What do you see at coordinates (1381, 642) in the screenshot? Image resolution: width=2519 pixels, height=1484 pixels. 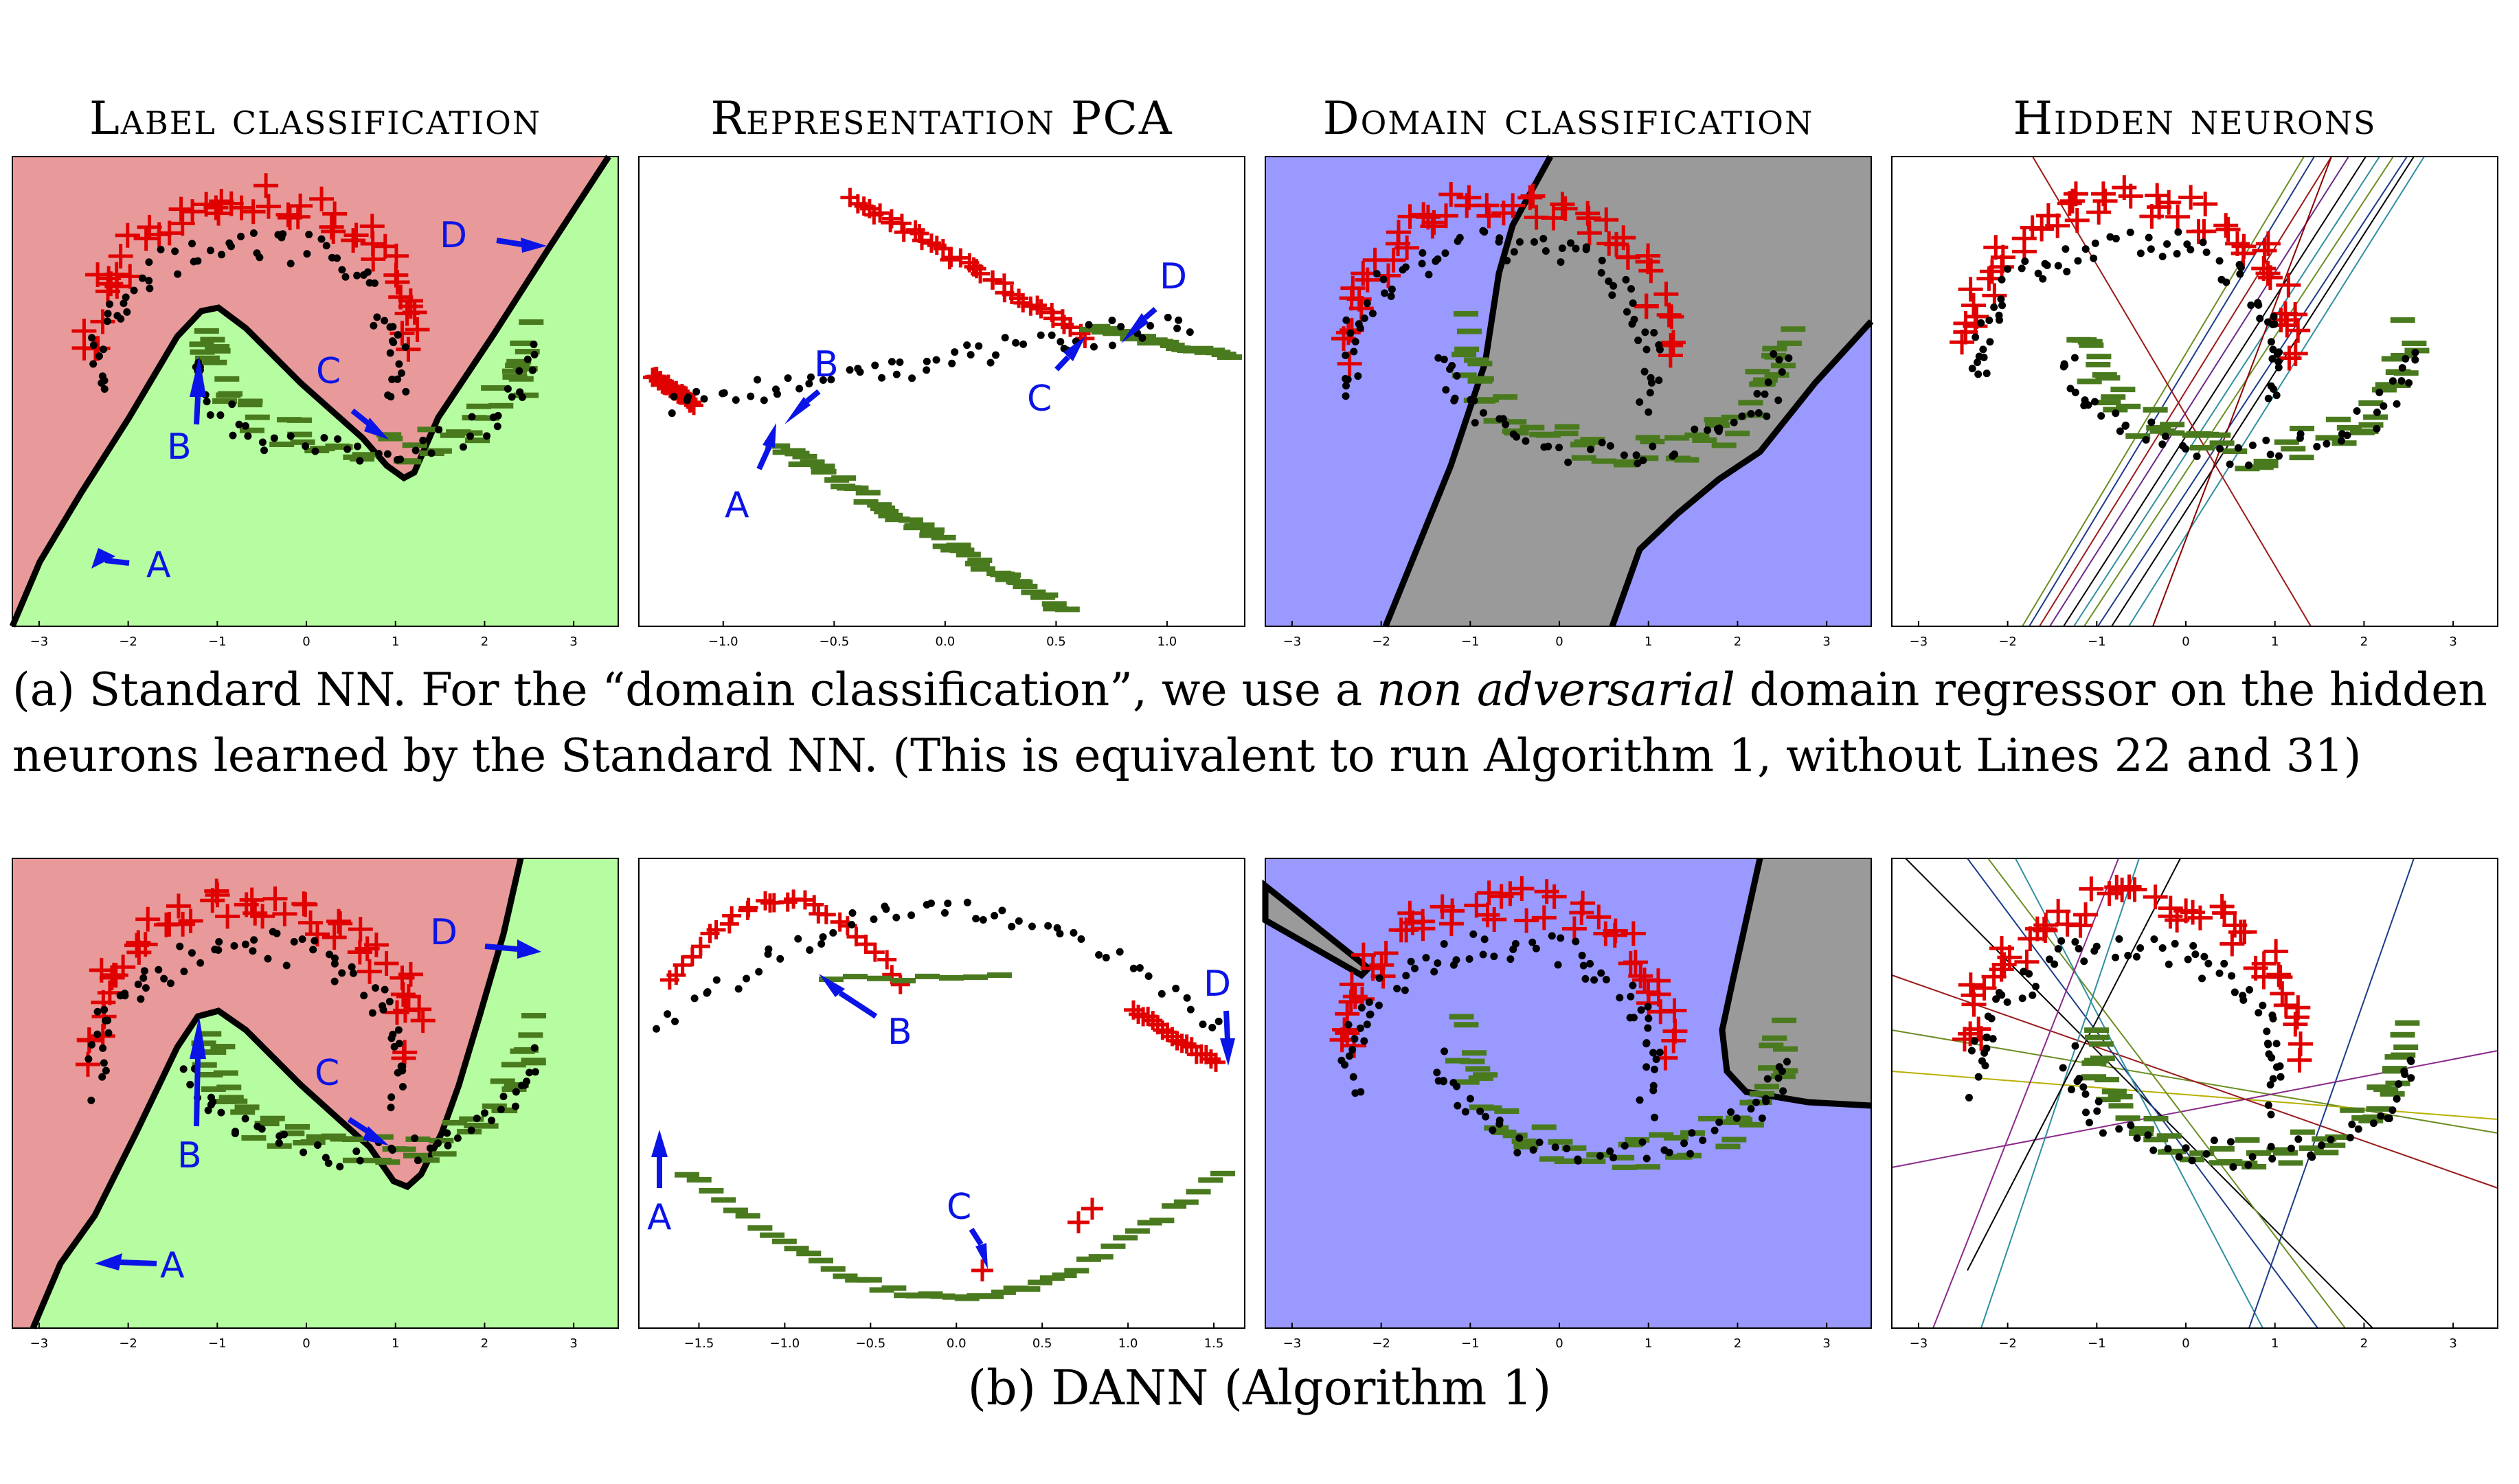 I see `x-tick-label: −2` at bounding box center [1381, 642].